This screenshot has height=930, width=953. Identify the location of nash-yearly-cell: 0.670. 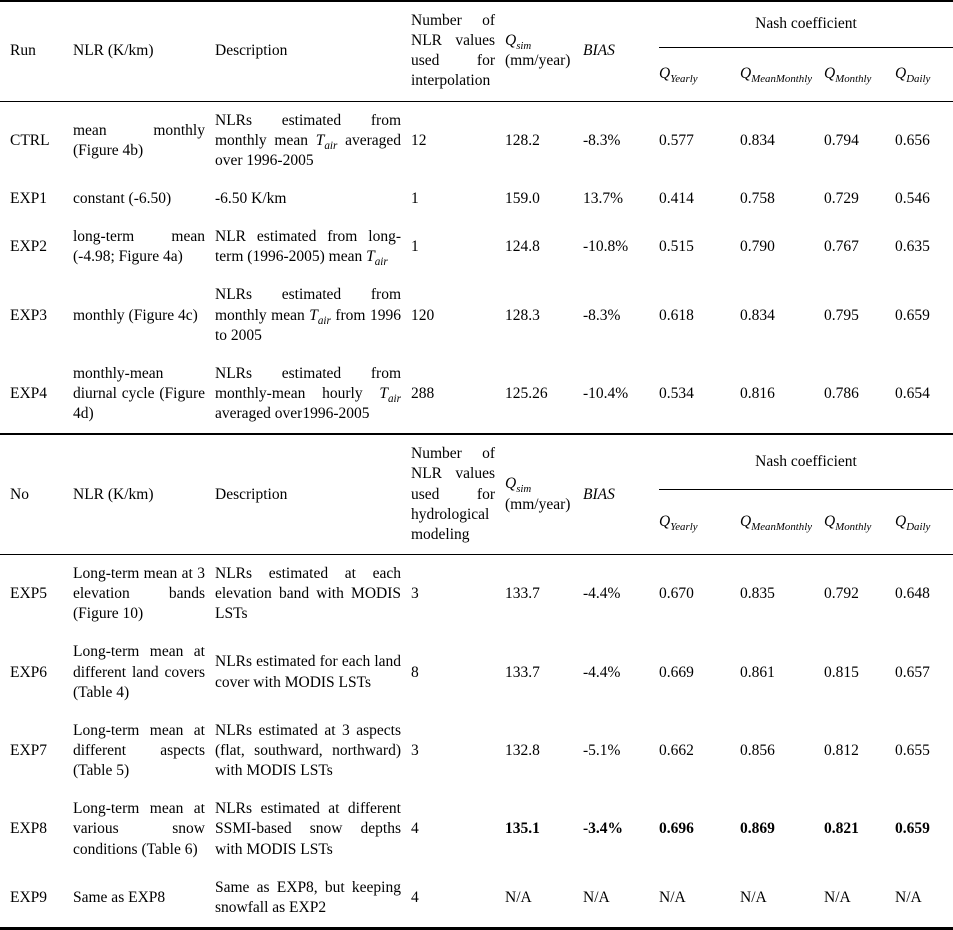
(676, 594).